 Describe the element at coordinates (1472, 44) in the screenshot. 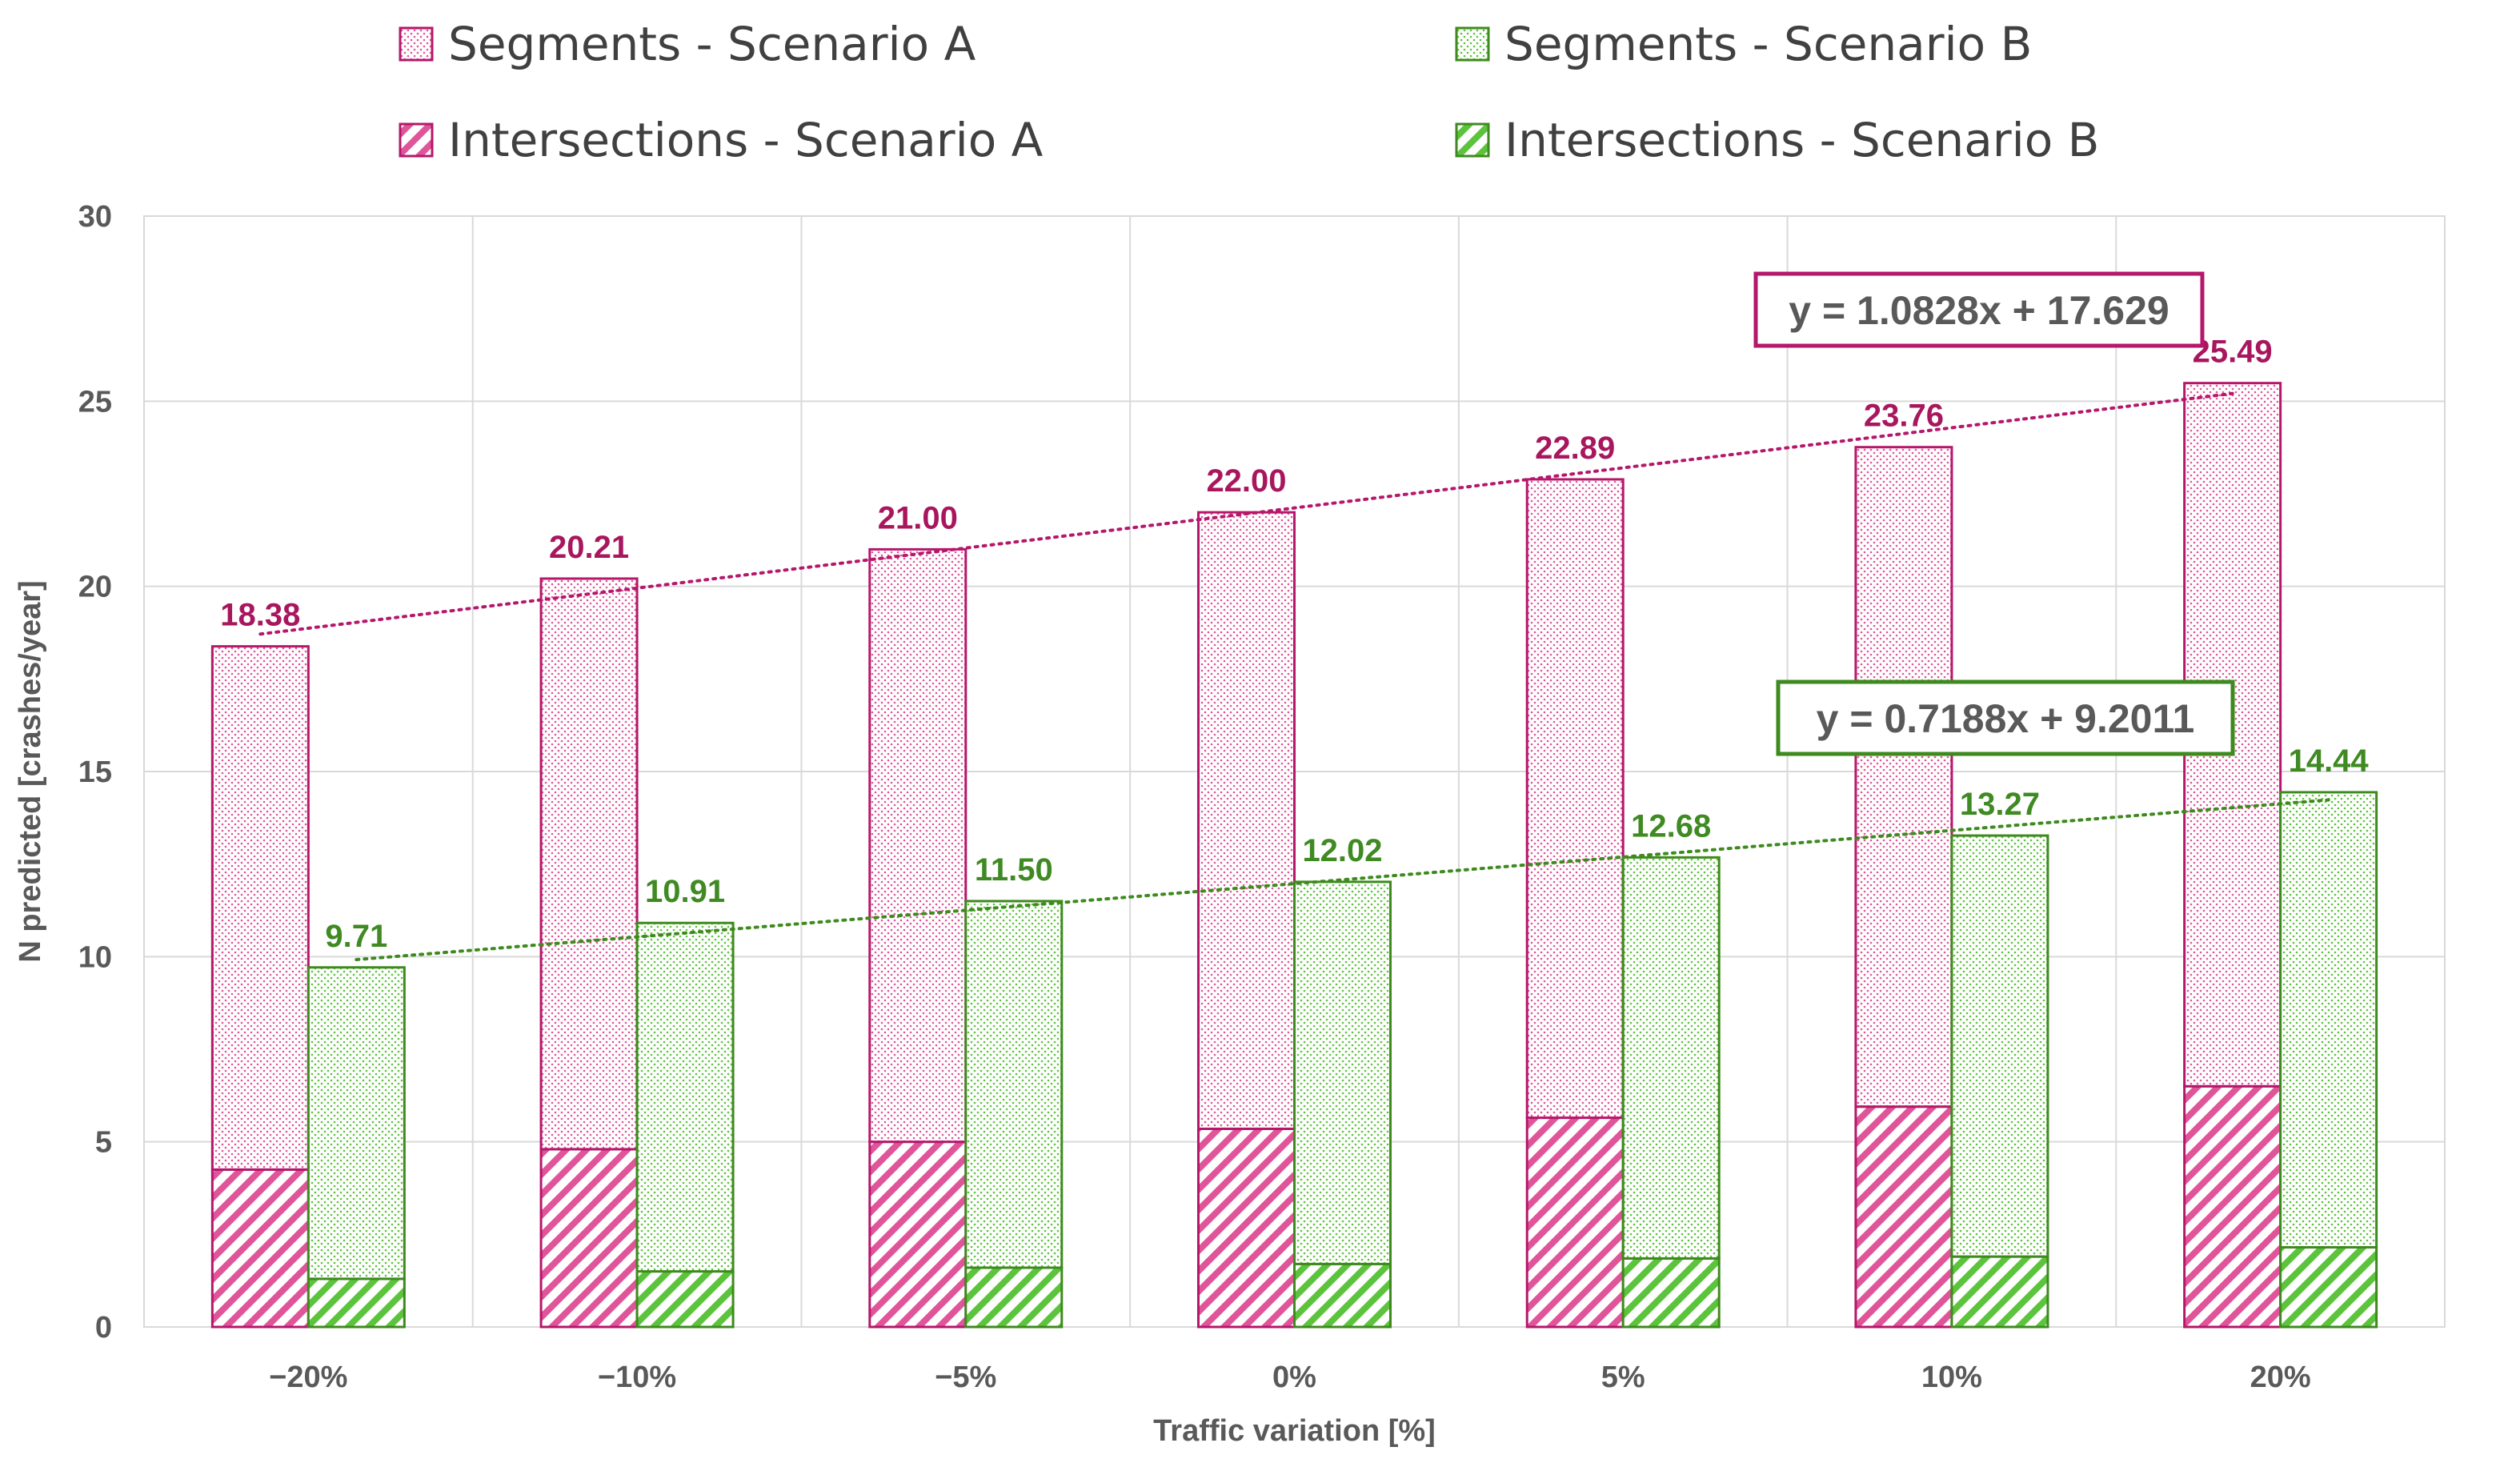

I see `legend-swatch-dots-b` at that location.